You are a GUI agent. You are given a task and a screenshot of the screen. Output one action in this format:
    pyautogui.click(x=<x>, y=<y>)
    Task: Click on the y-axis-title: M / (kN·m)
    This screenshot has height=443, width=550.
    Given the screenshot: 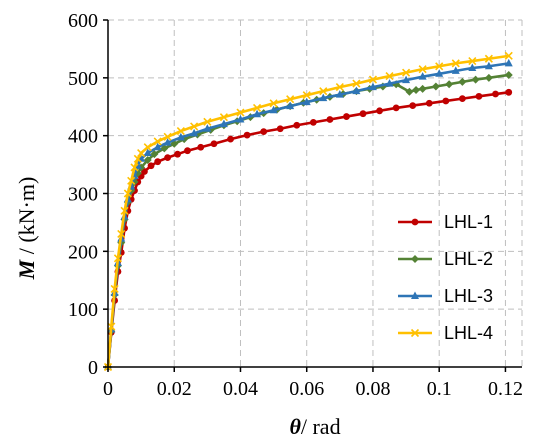 What is the action you would take?
    pyautogui.click(x=26, y=229)
    